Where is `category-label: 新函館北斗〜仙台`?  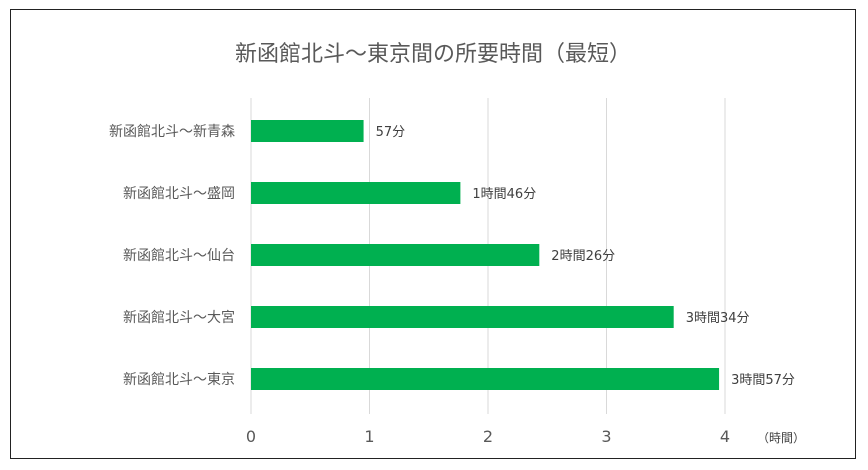 category-label: 新函館北斗〜仙台 is located at coordinates (179, 255).